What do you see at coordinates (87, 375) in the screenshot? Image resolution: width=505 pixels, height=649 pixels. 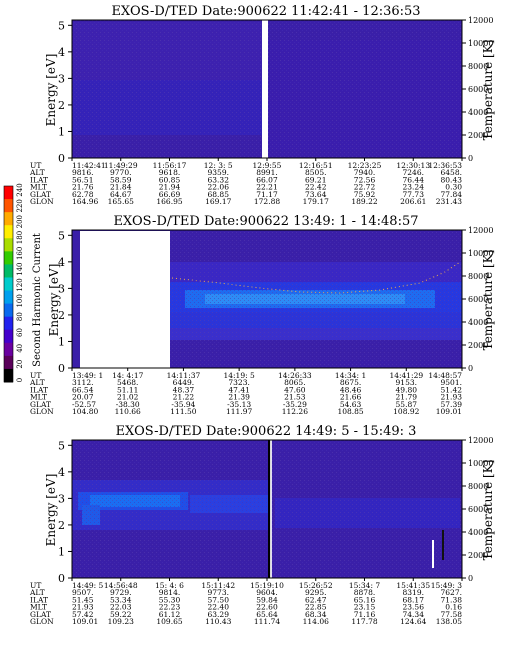 I see `xtable-cell: 13:49: 1` at bounding box center [87, 375].